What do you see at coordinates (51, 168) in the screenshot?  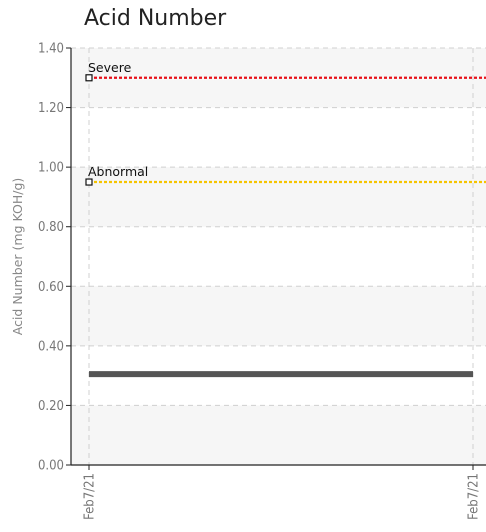 I see `y-tick-label: 1.00` at bounding box center [51, 168].